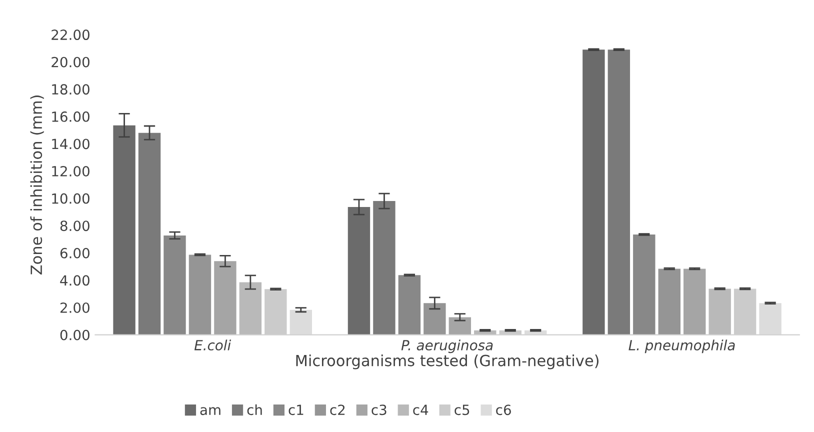 The height and width of the screenshot is (432, 814). What do you see at coordinates (71, 62) in the screenshot?
I see `y-tick-label: 20.00` at bounding box center [71, 62].